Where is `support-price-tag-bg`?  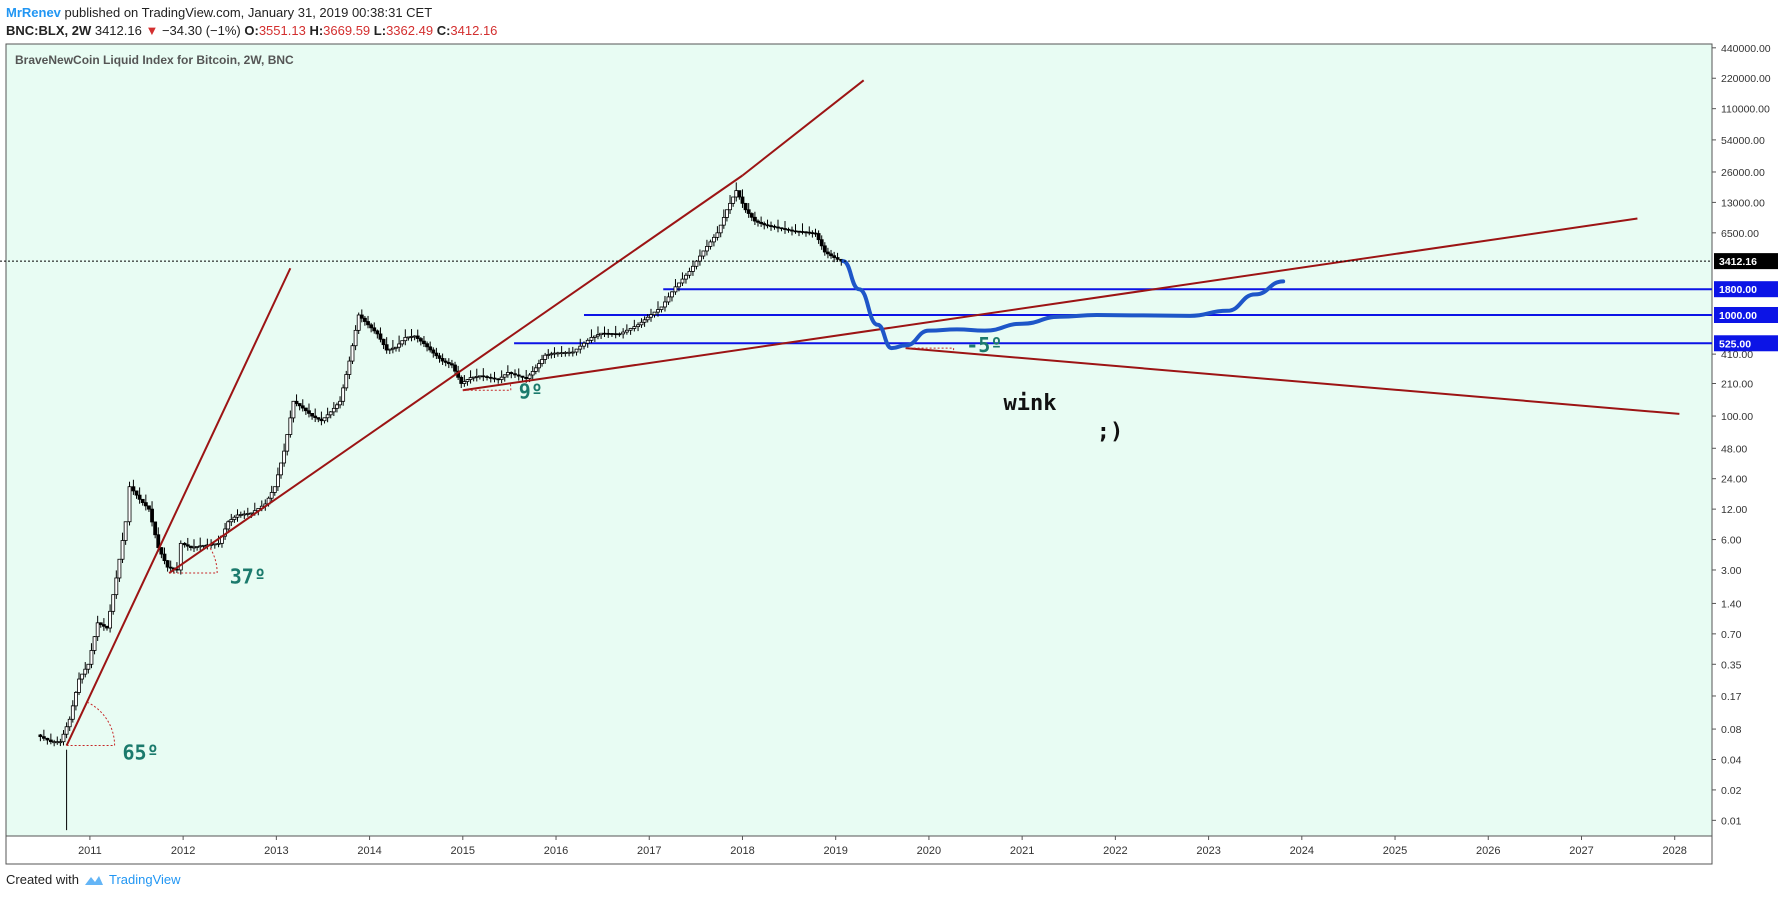
support-price-tag-bg is located at coordinates (1746, 343).